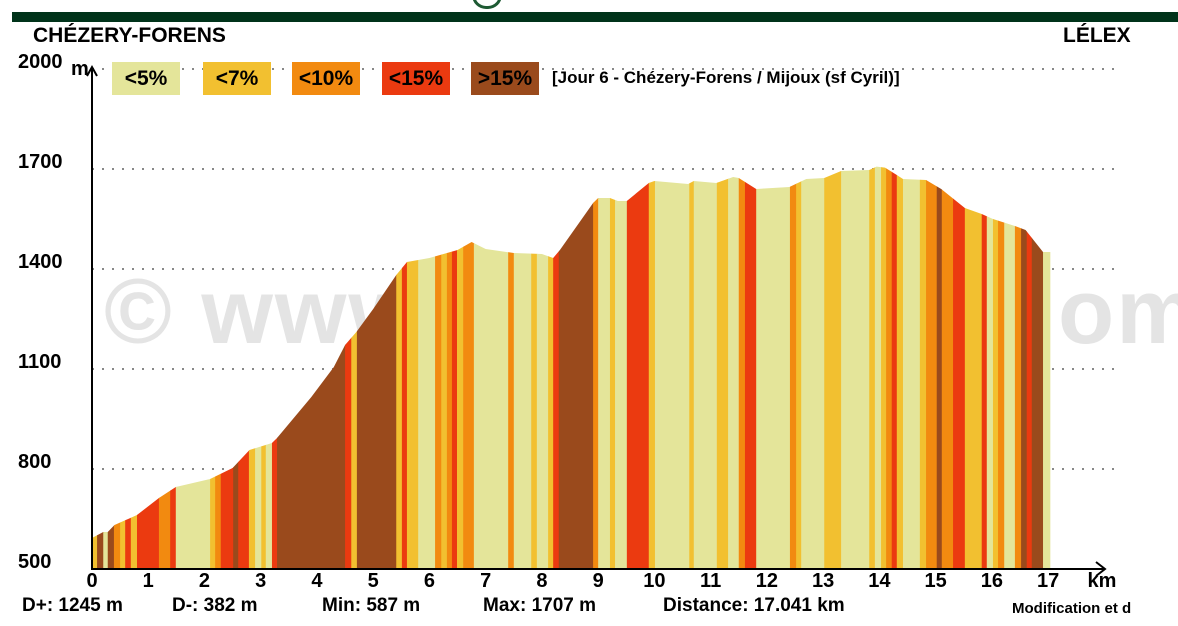 The image size is (1178, 626). What do you see at coordinates (129, 35) in the screenshot?
I see `start-location: CHÉZERY-FORENS` at bounding box center [129, 35].